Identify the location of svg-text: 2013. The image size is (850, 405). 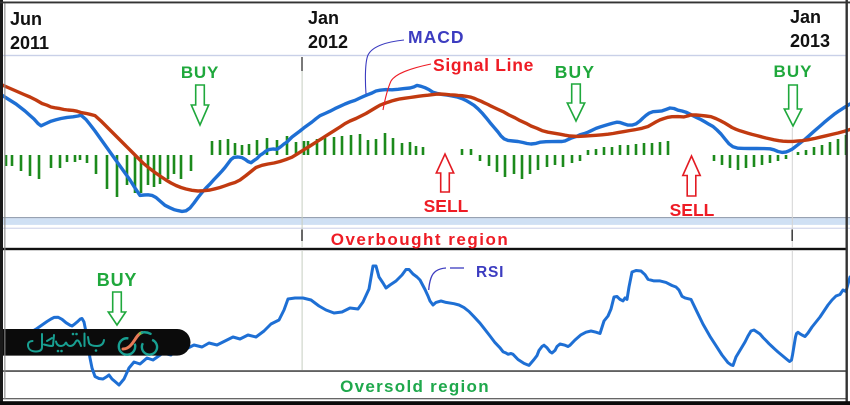
(810, 41).